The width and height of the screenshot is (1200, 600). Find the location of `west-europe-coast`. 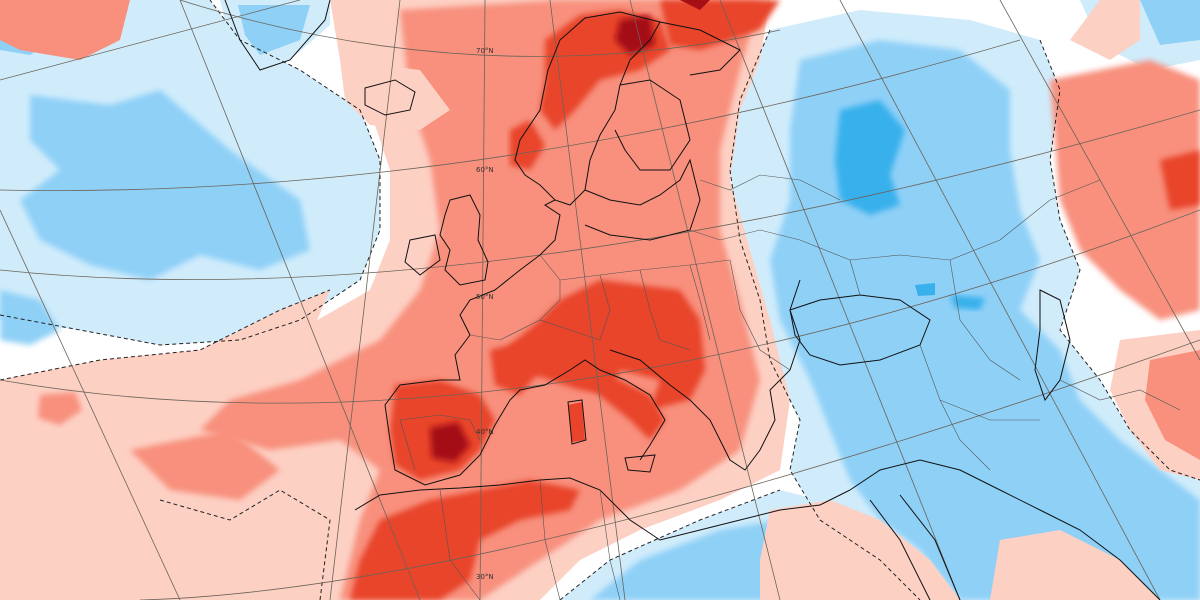

west-europe-coast is located at coordinates (525, 342).